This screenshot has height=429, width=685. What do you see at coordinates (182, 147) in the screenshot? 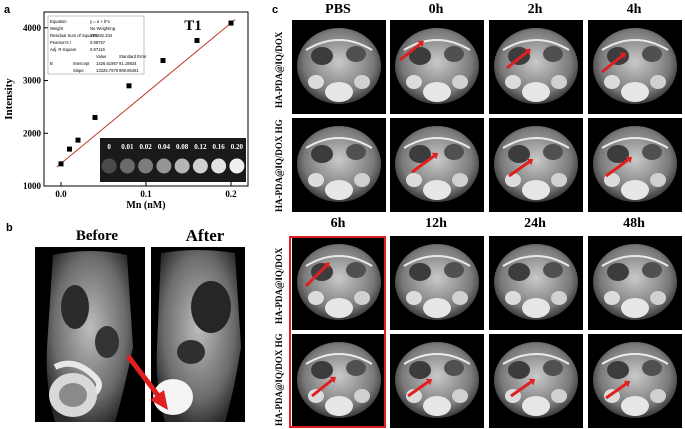
I see `phantom-label: 0.08` at bounding box center [182, 147].